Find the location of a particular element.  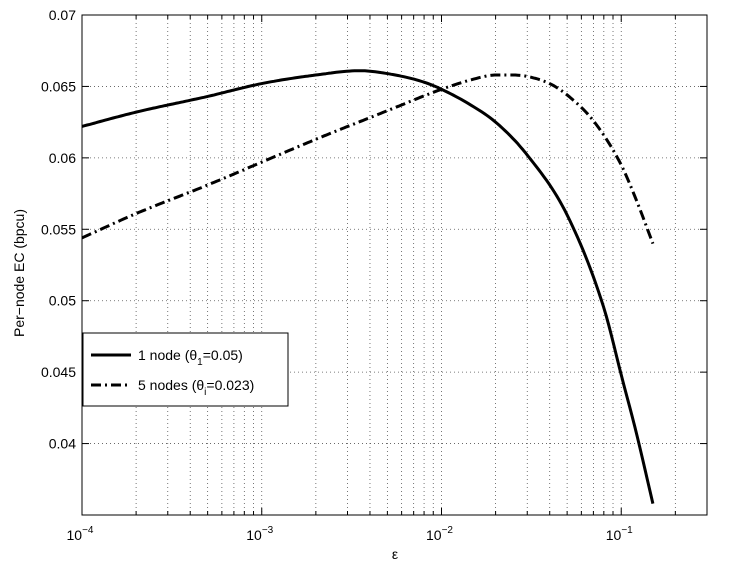

legend-box is located at coordinates (185, 369).